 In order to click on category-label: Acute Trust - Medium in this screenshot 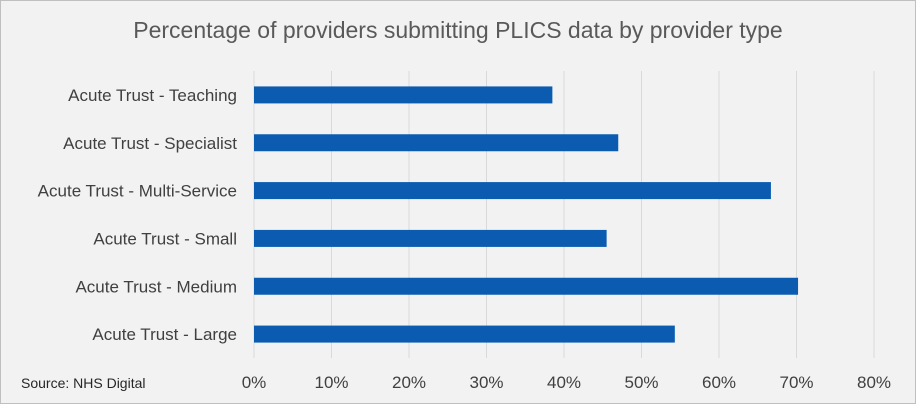, I will do `click(156, 286)`.